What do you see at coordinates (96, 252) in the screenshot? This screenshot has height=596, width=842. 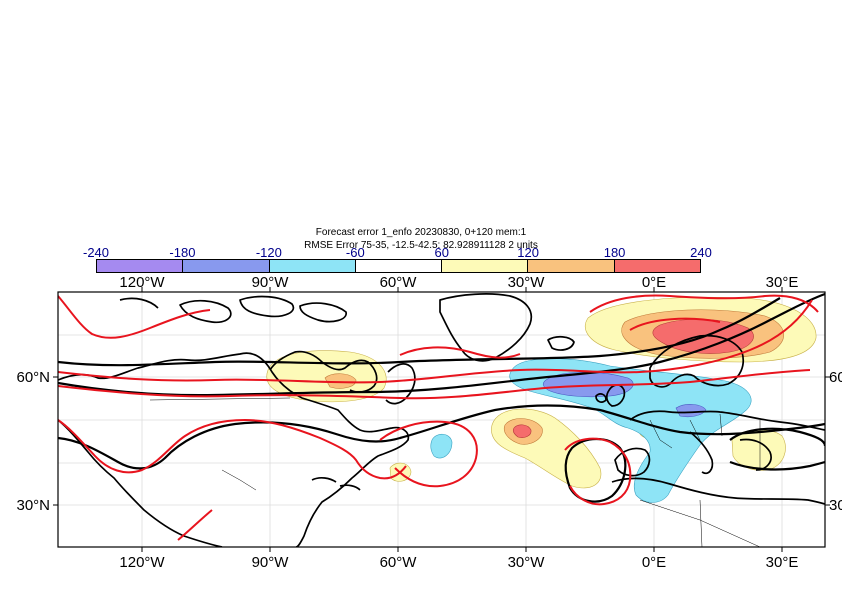 I see `colorbar-level-label: -240` at bounding box center [96, 252].